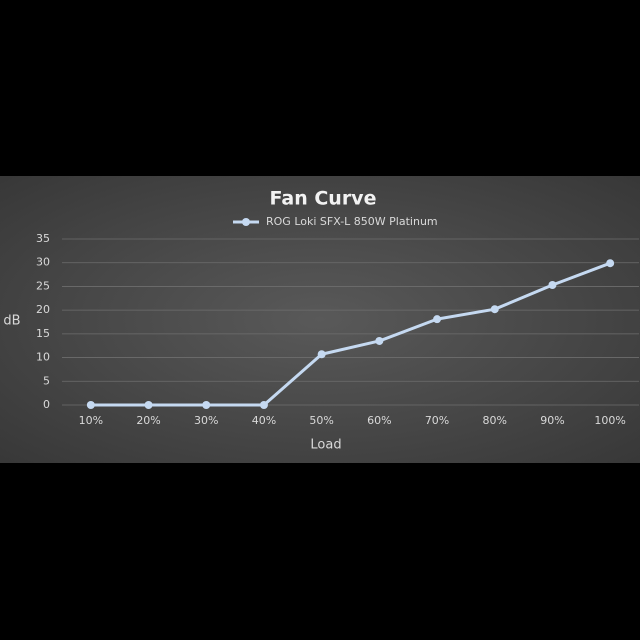 The image size is (640, 640). What do you see at coordinates (206, 420) in the screenshot?
I see `x-tick-label: 30%` at bounding box center [206, 420].